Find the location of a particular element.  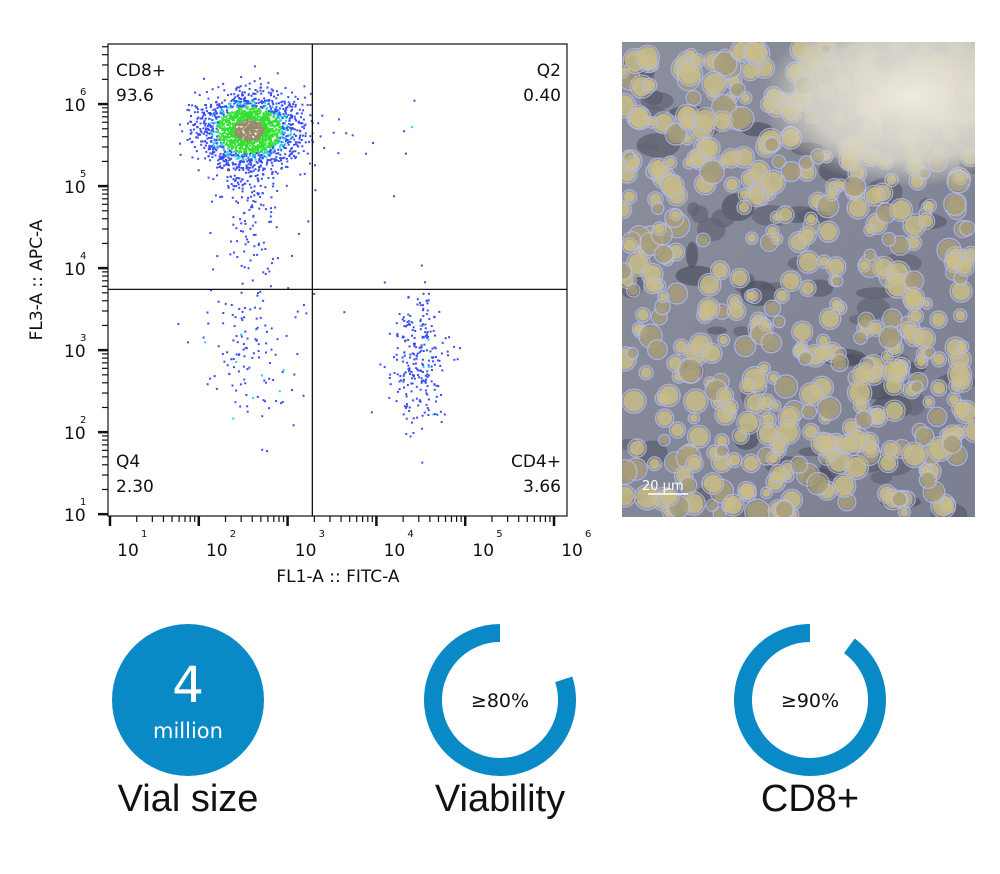

x-tick-label: 10 is located at coordinates (306, 551).